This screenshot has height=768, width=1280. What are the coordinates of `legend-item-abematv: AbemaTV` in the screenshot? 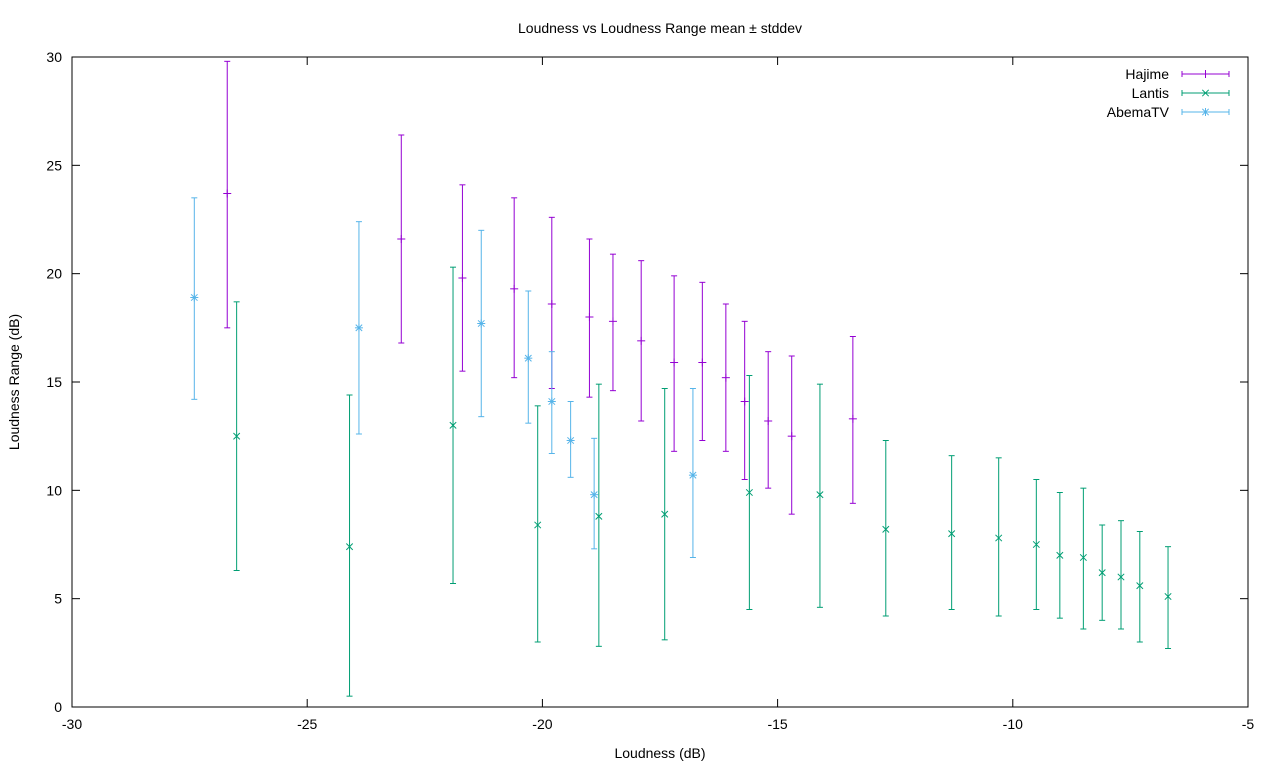 It's located at (1168, 112).